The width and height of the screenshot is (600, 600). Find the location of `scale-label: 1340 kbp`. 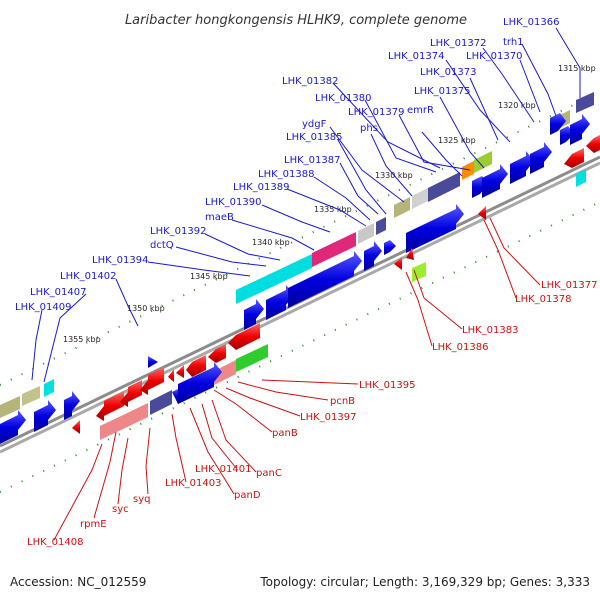

scale-label: 1340 kbp is located at coordinates (271, 242).